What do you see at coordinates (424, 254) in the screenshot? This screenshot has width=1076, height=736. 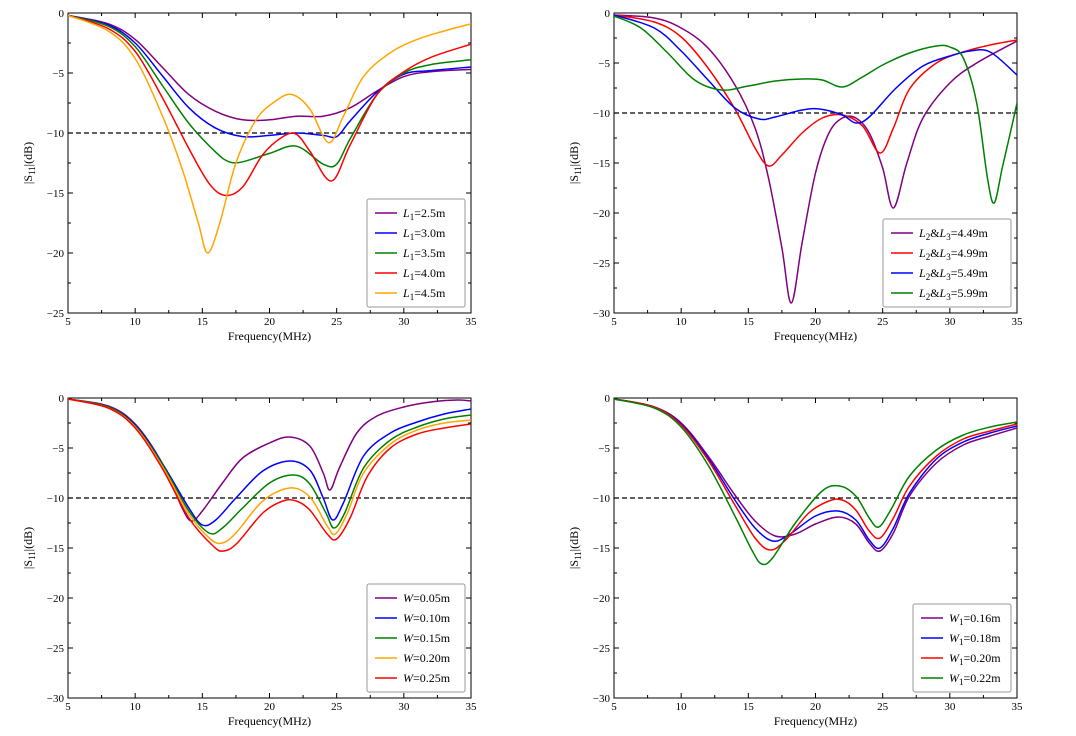 I see `legend-label: L1=3.5m` at bounding box center [424, 254].